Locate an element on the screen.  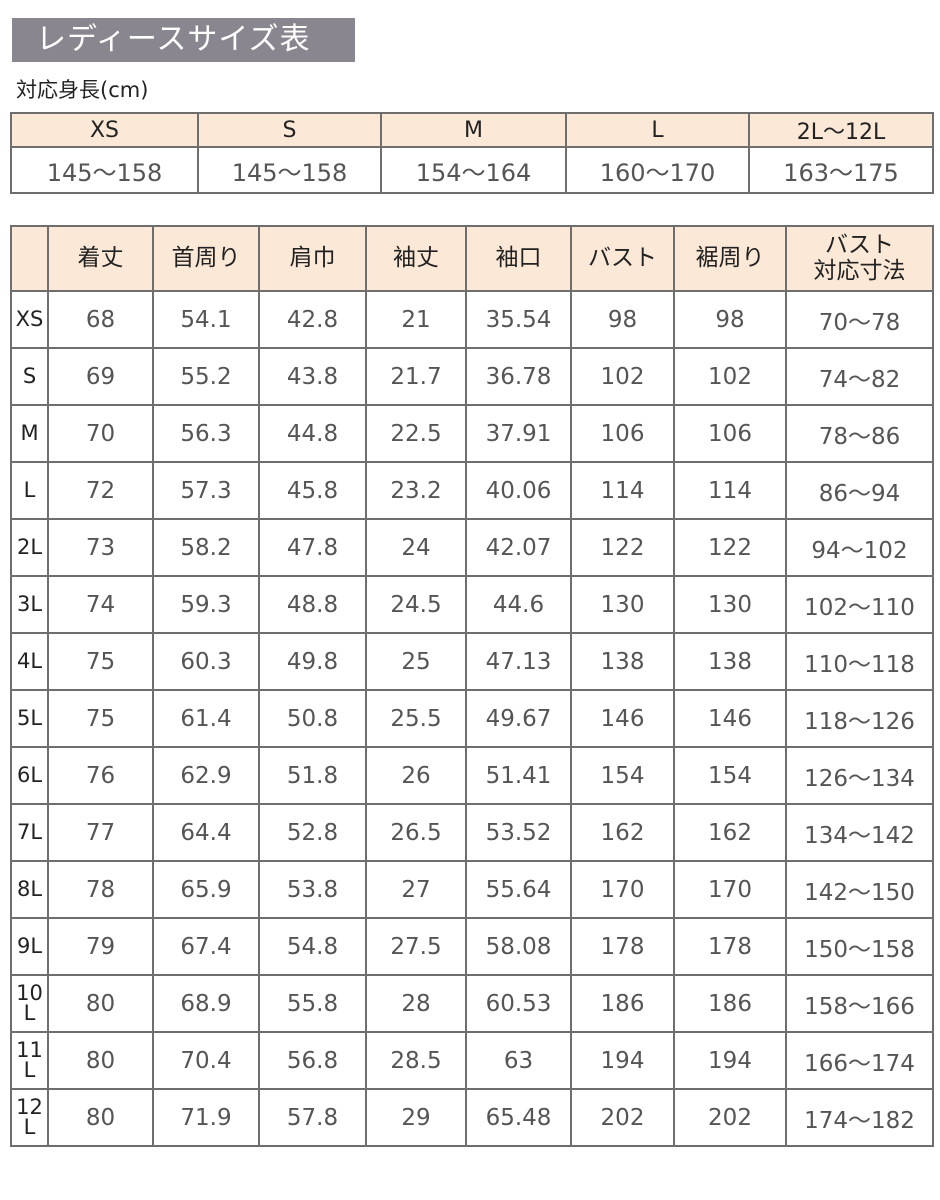
height-table-values: 145〜158 145〜158 154〜164 160〜170 163〜175 is located at coordinates (472, 170).